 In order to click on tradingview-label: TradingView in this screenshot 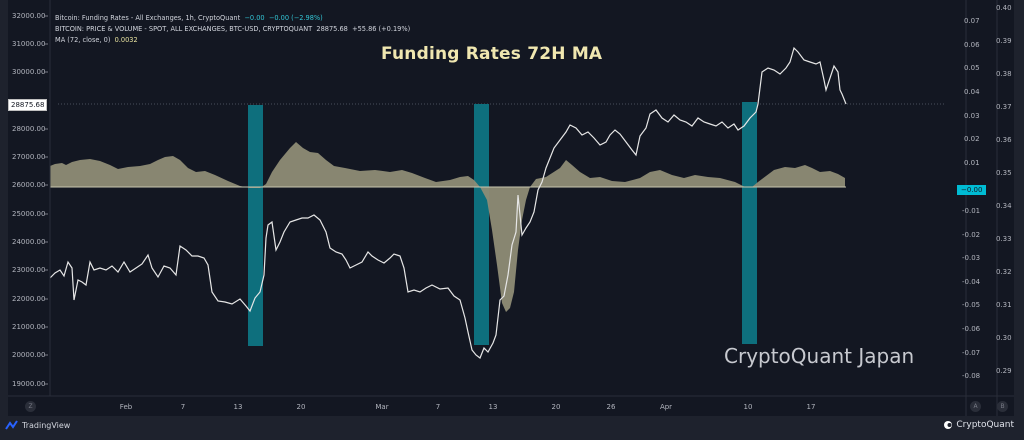, I will do `click(46, 425)`.